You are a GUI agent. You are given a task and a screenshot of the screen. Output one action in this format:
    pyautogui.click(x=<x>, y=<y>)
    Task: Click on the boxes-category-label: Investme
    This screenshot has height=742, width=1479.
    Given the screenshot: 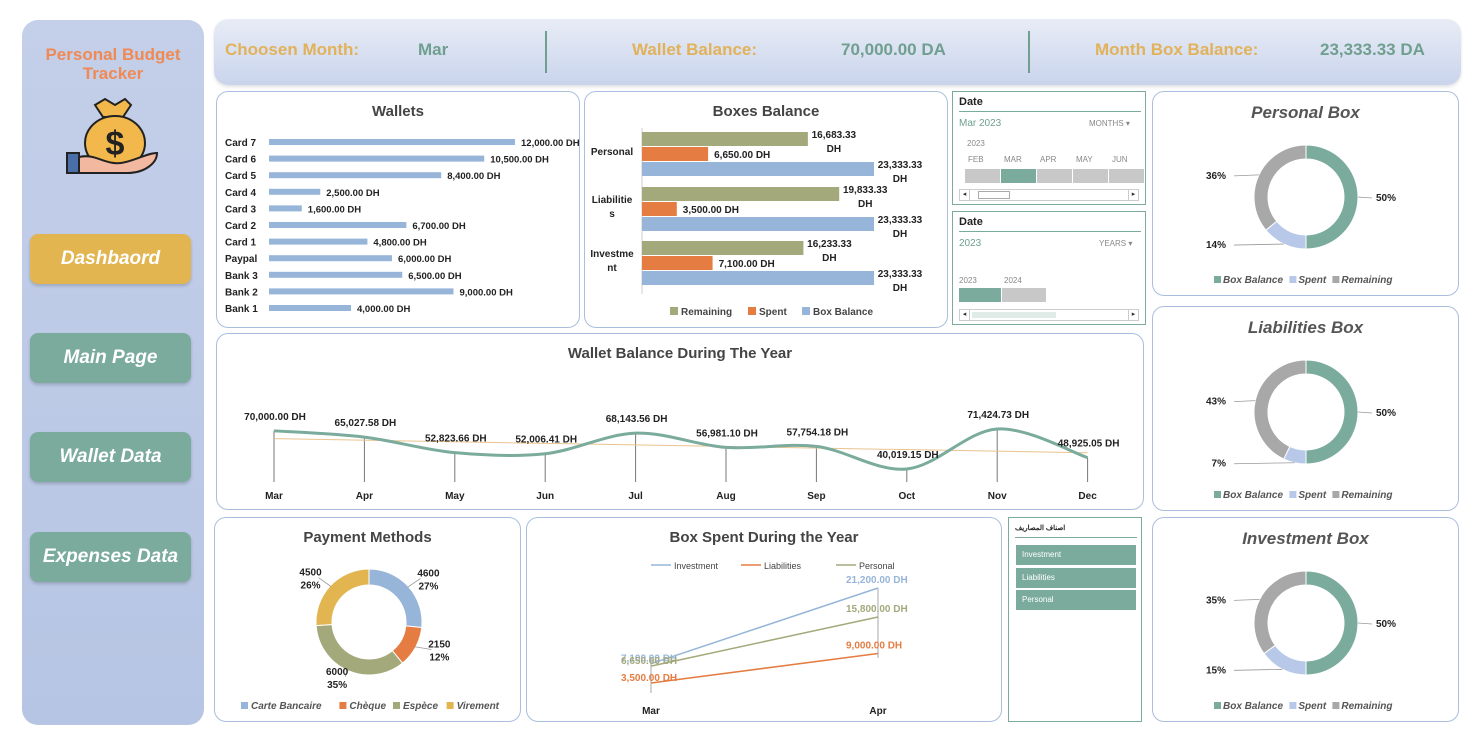 What is the action you would take?
    pyautogui.click(x=612, y=254)
    